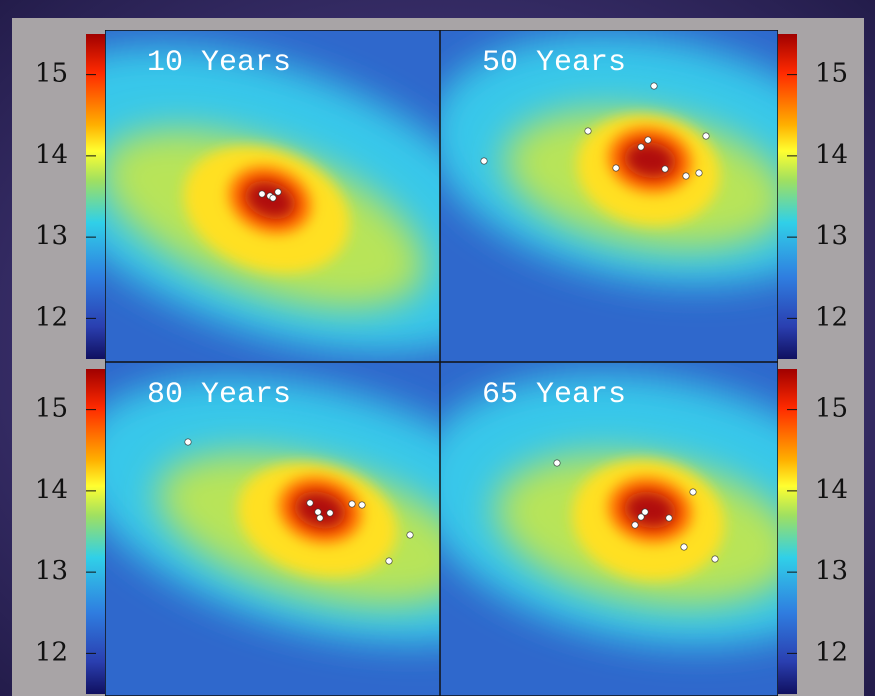 The image size is (875, 696). Describe the element at coordinates (219, 395) in the screenshot. I see `panel-label: 80 Years` at that location.